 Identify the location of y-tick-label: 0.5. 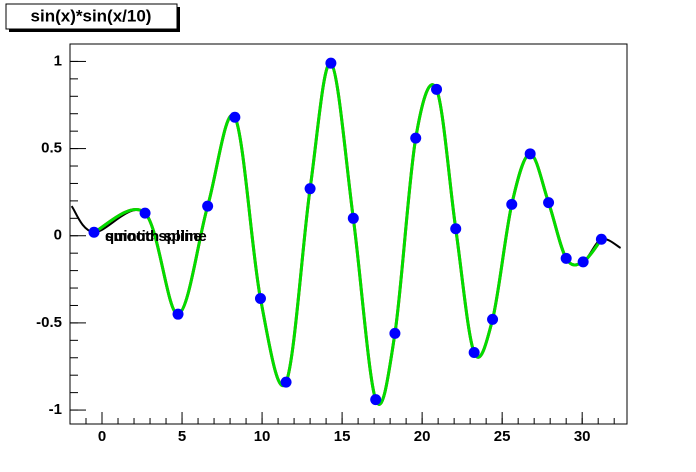
(51, 148).